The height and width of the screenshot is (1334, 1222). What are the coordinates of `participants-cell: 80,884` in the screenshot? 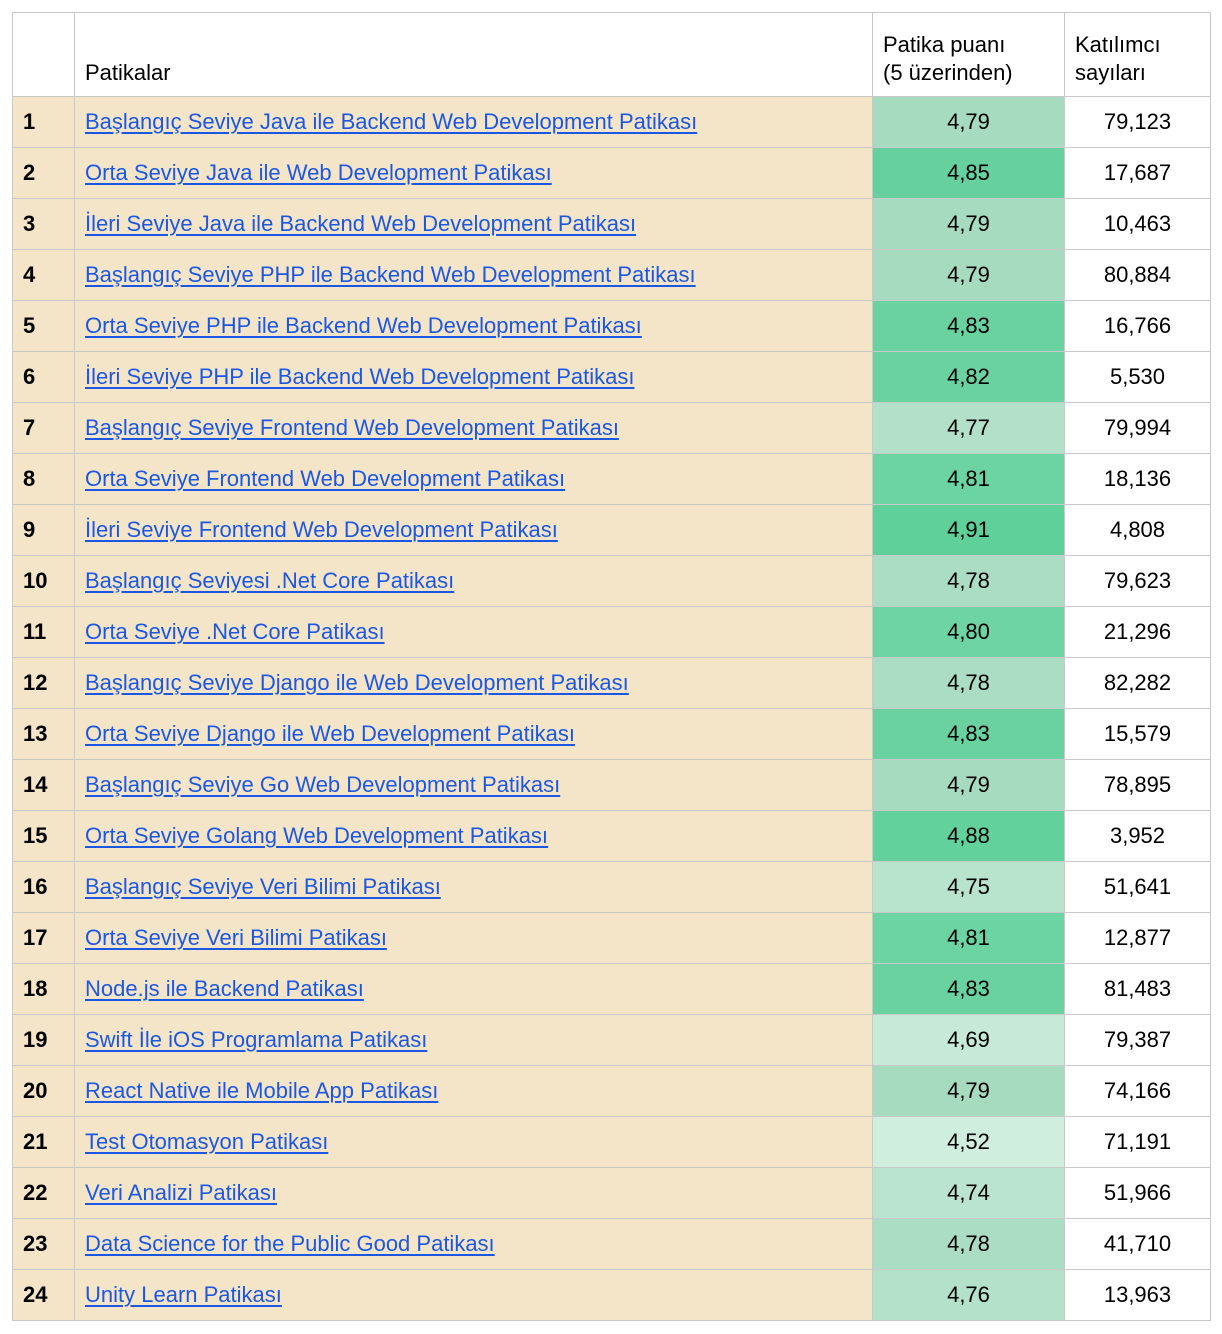 It's located at (1137, 275).